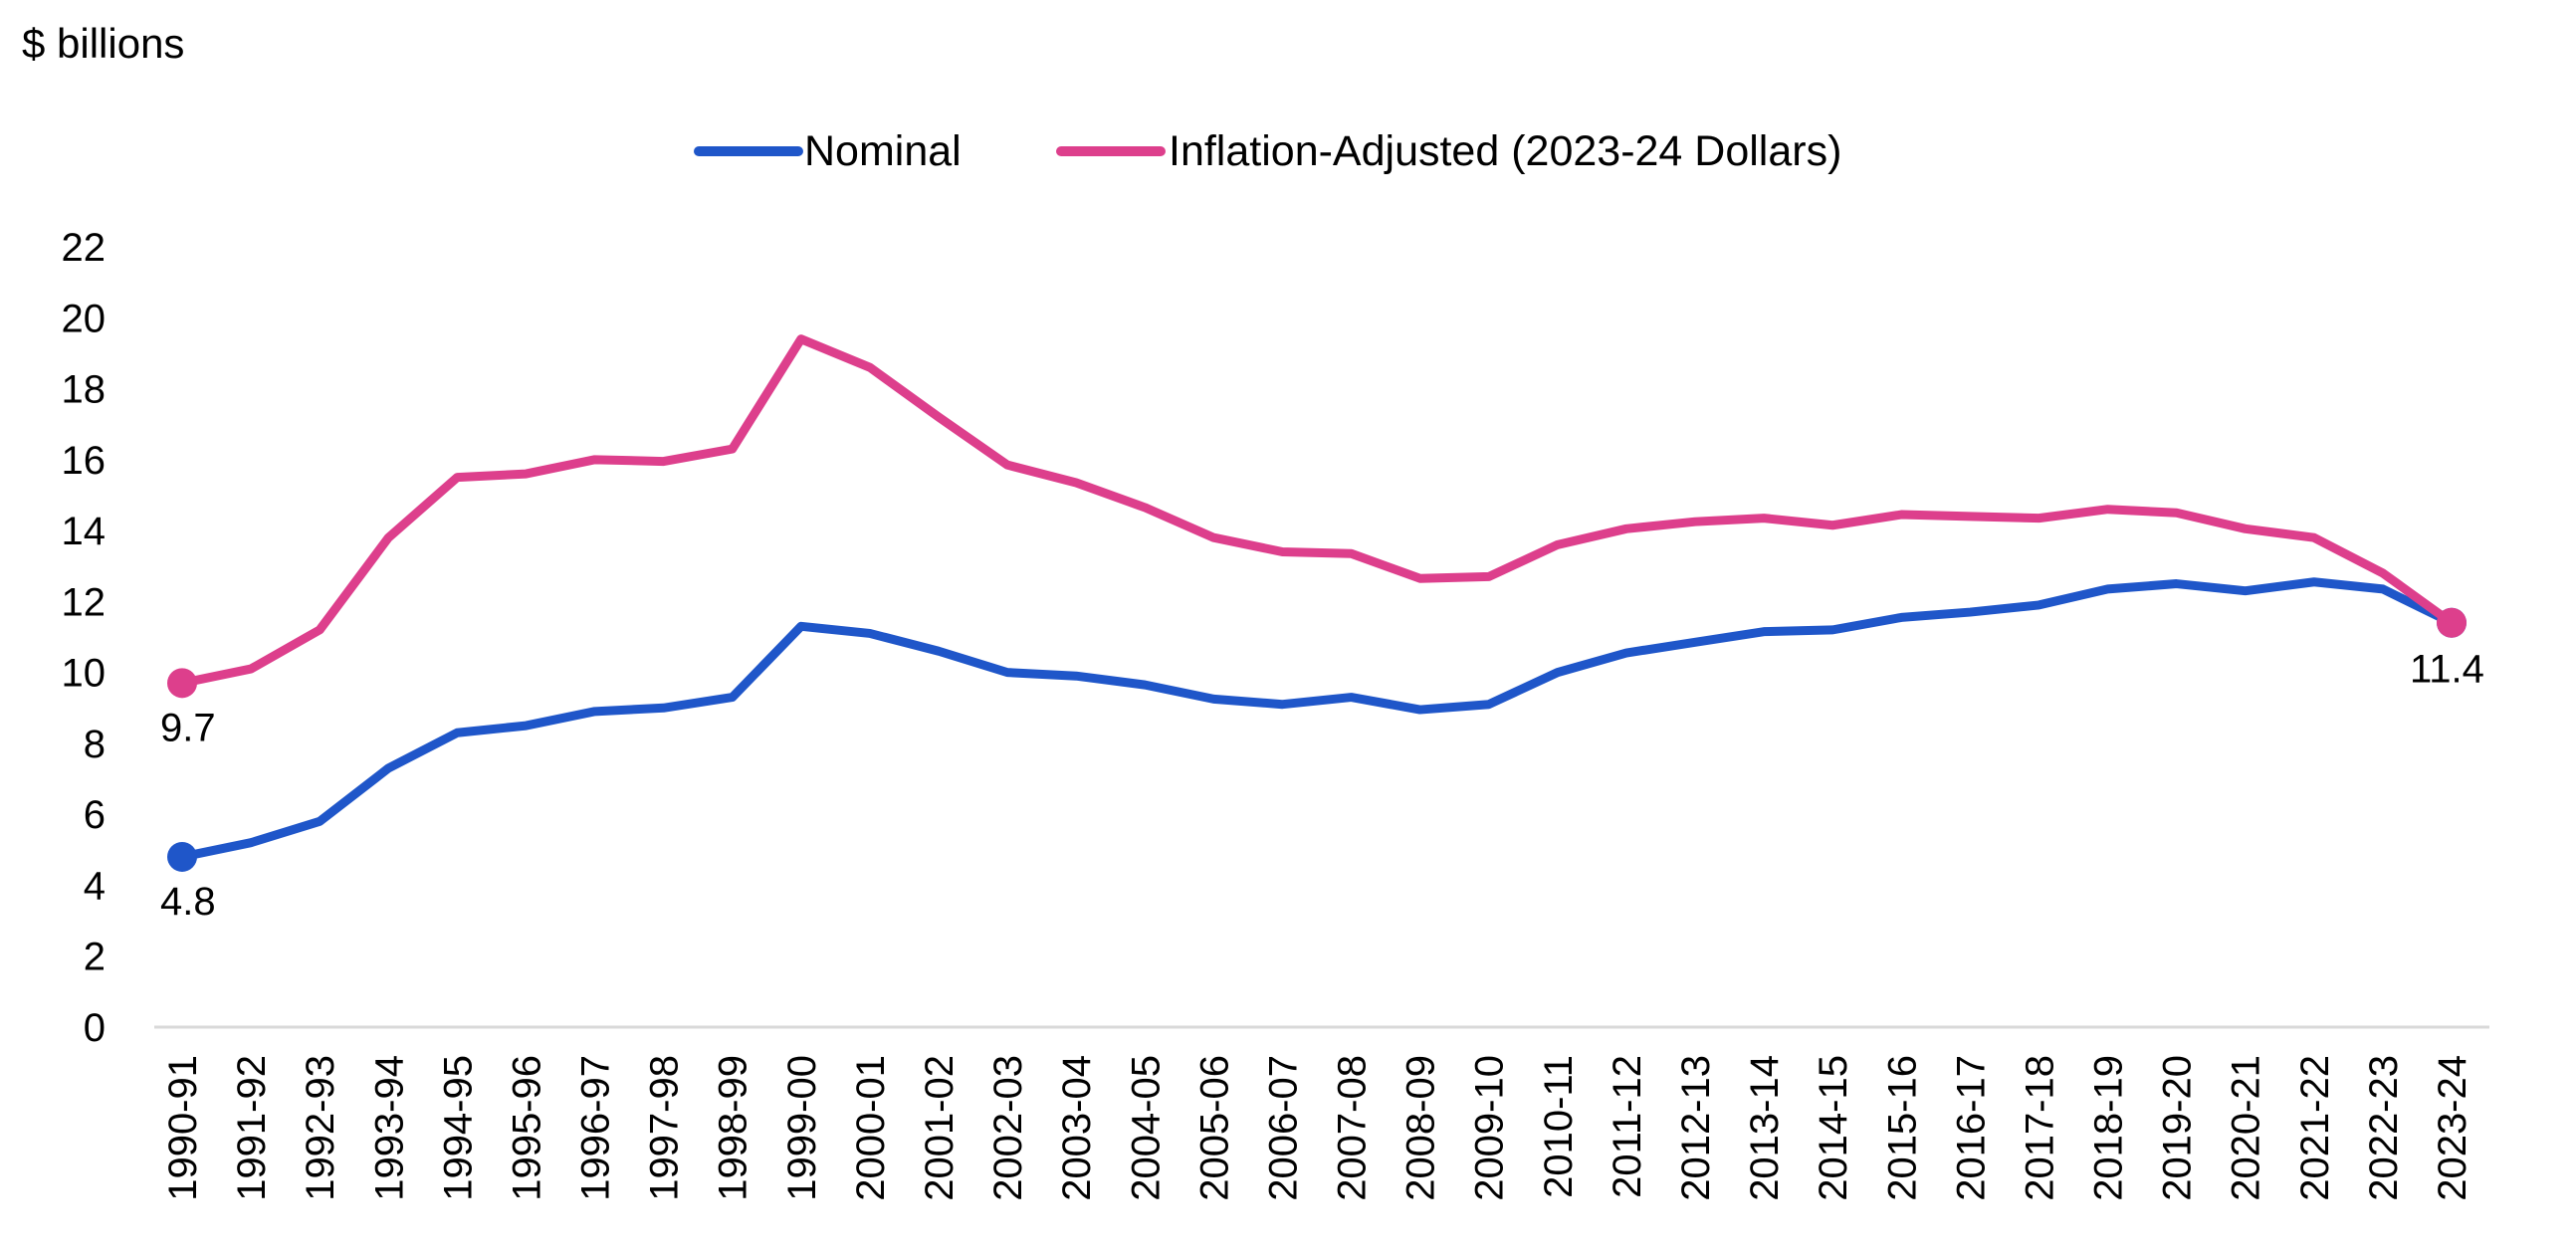 The height and width of the screenshot is (1258, 2576). I want to click on x-tick-label: 2005-06, so click(1214, 1128).